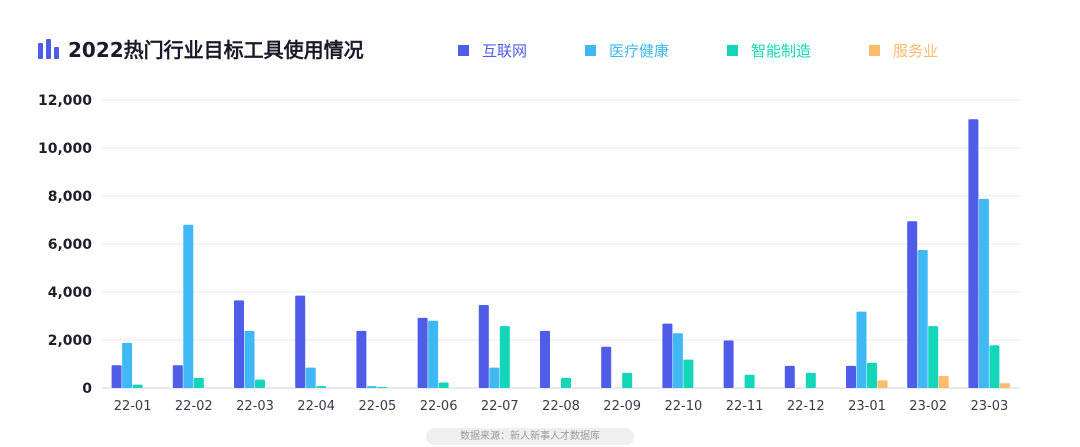  Describe the element at coordinates (806, 406) in the screenshot. I see `x-tick-label: 22-12` at that location.